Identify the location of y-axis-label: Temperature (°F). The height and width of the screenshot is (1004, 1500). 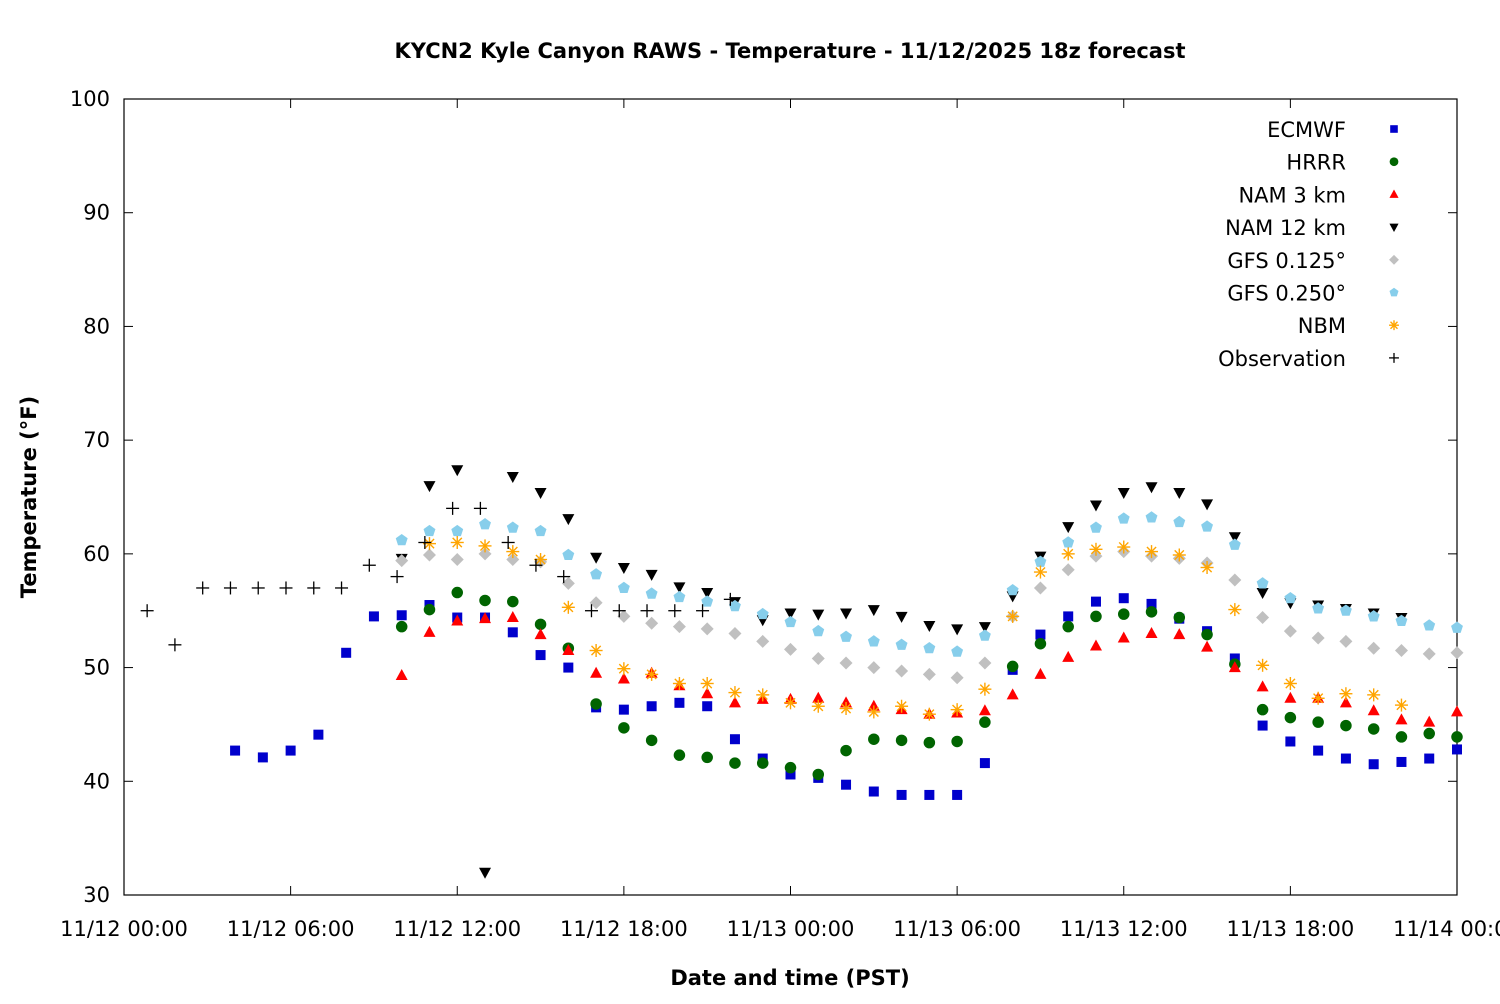
(29, 497).